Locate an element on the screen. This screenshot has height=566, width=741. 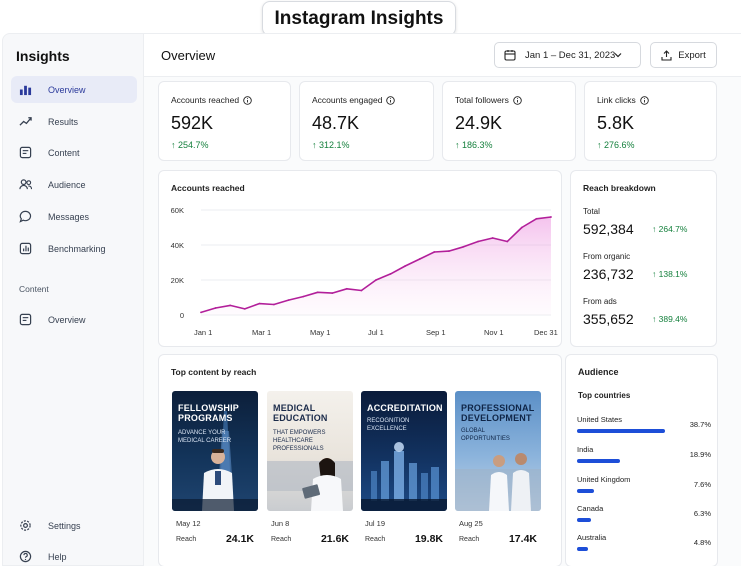
sidebar-item-label: Settings is located at coordinates (64, 525).